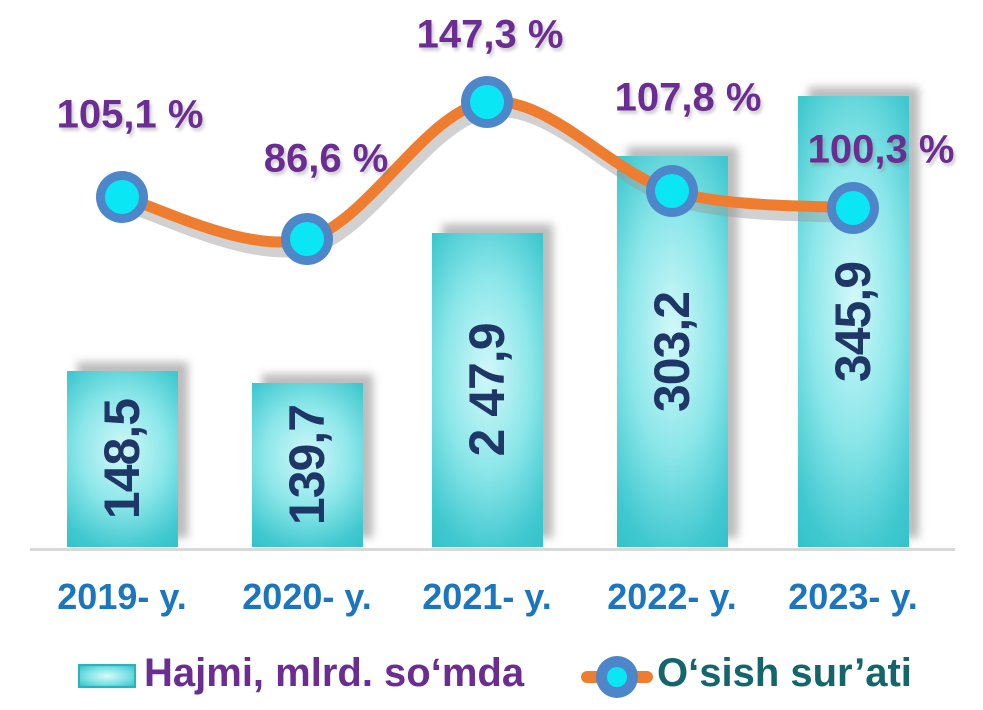 The width and height of the screenshot is (983, 710). What do you see at coordinates (487, 596) in the screenshot?
I see `x-axis-label: 2021- y.` at bounding box center [487, 596].